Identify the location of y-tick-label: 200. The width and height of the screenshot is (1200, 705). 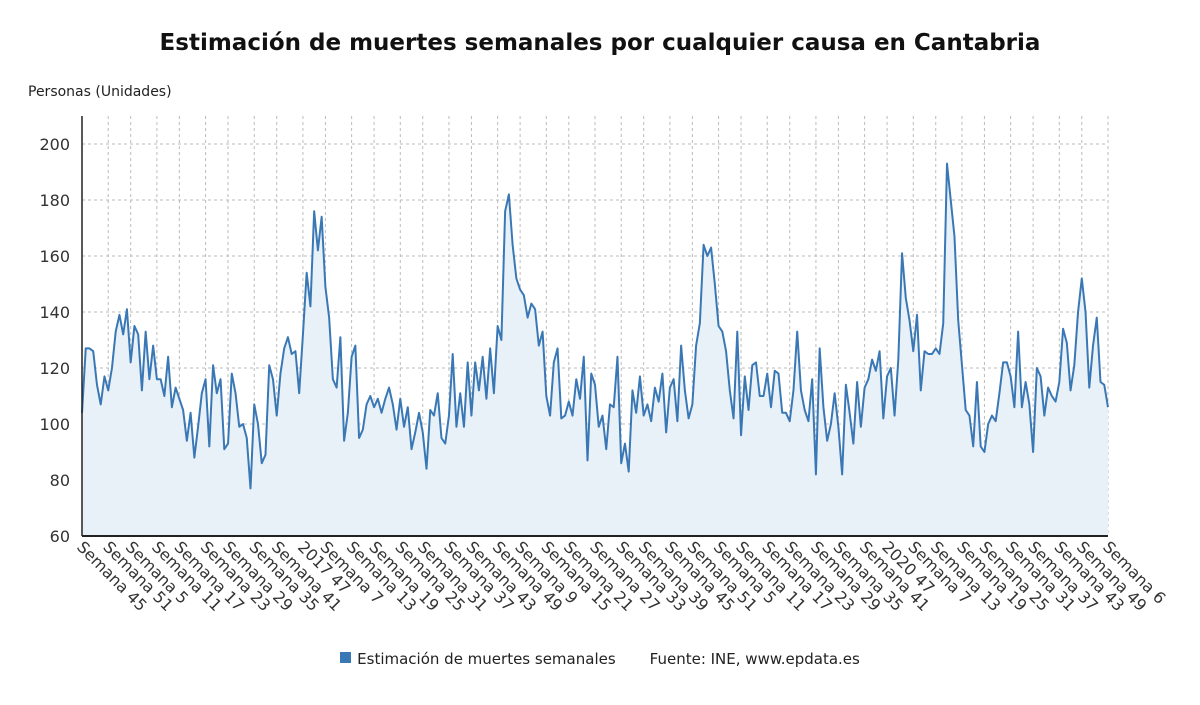
(54, 144).